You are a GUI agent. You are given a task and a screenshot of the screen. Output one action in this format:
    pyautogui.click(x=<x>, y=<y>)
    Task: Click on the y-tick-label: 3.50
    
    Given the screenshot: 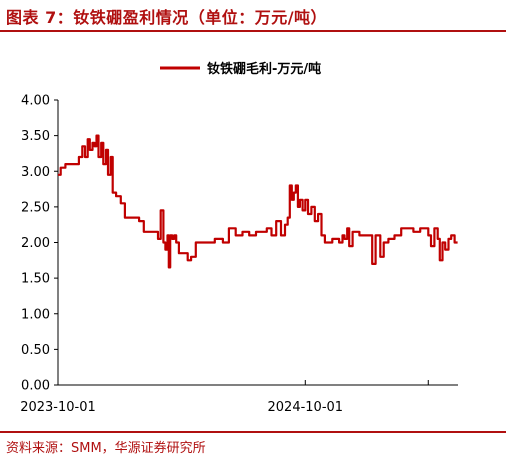 What is the action you would take?
    pyautogui.click(x=35, y=136)
    